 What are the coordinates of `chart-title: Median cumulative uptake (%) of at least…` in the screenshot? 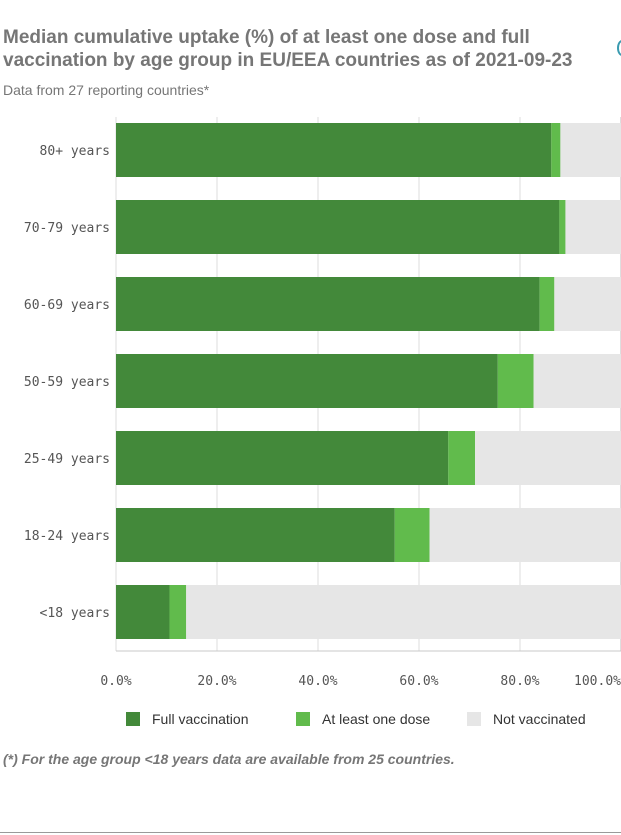 It's located at (288, 49).